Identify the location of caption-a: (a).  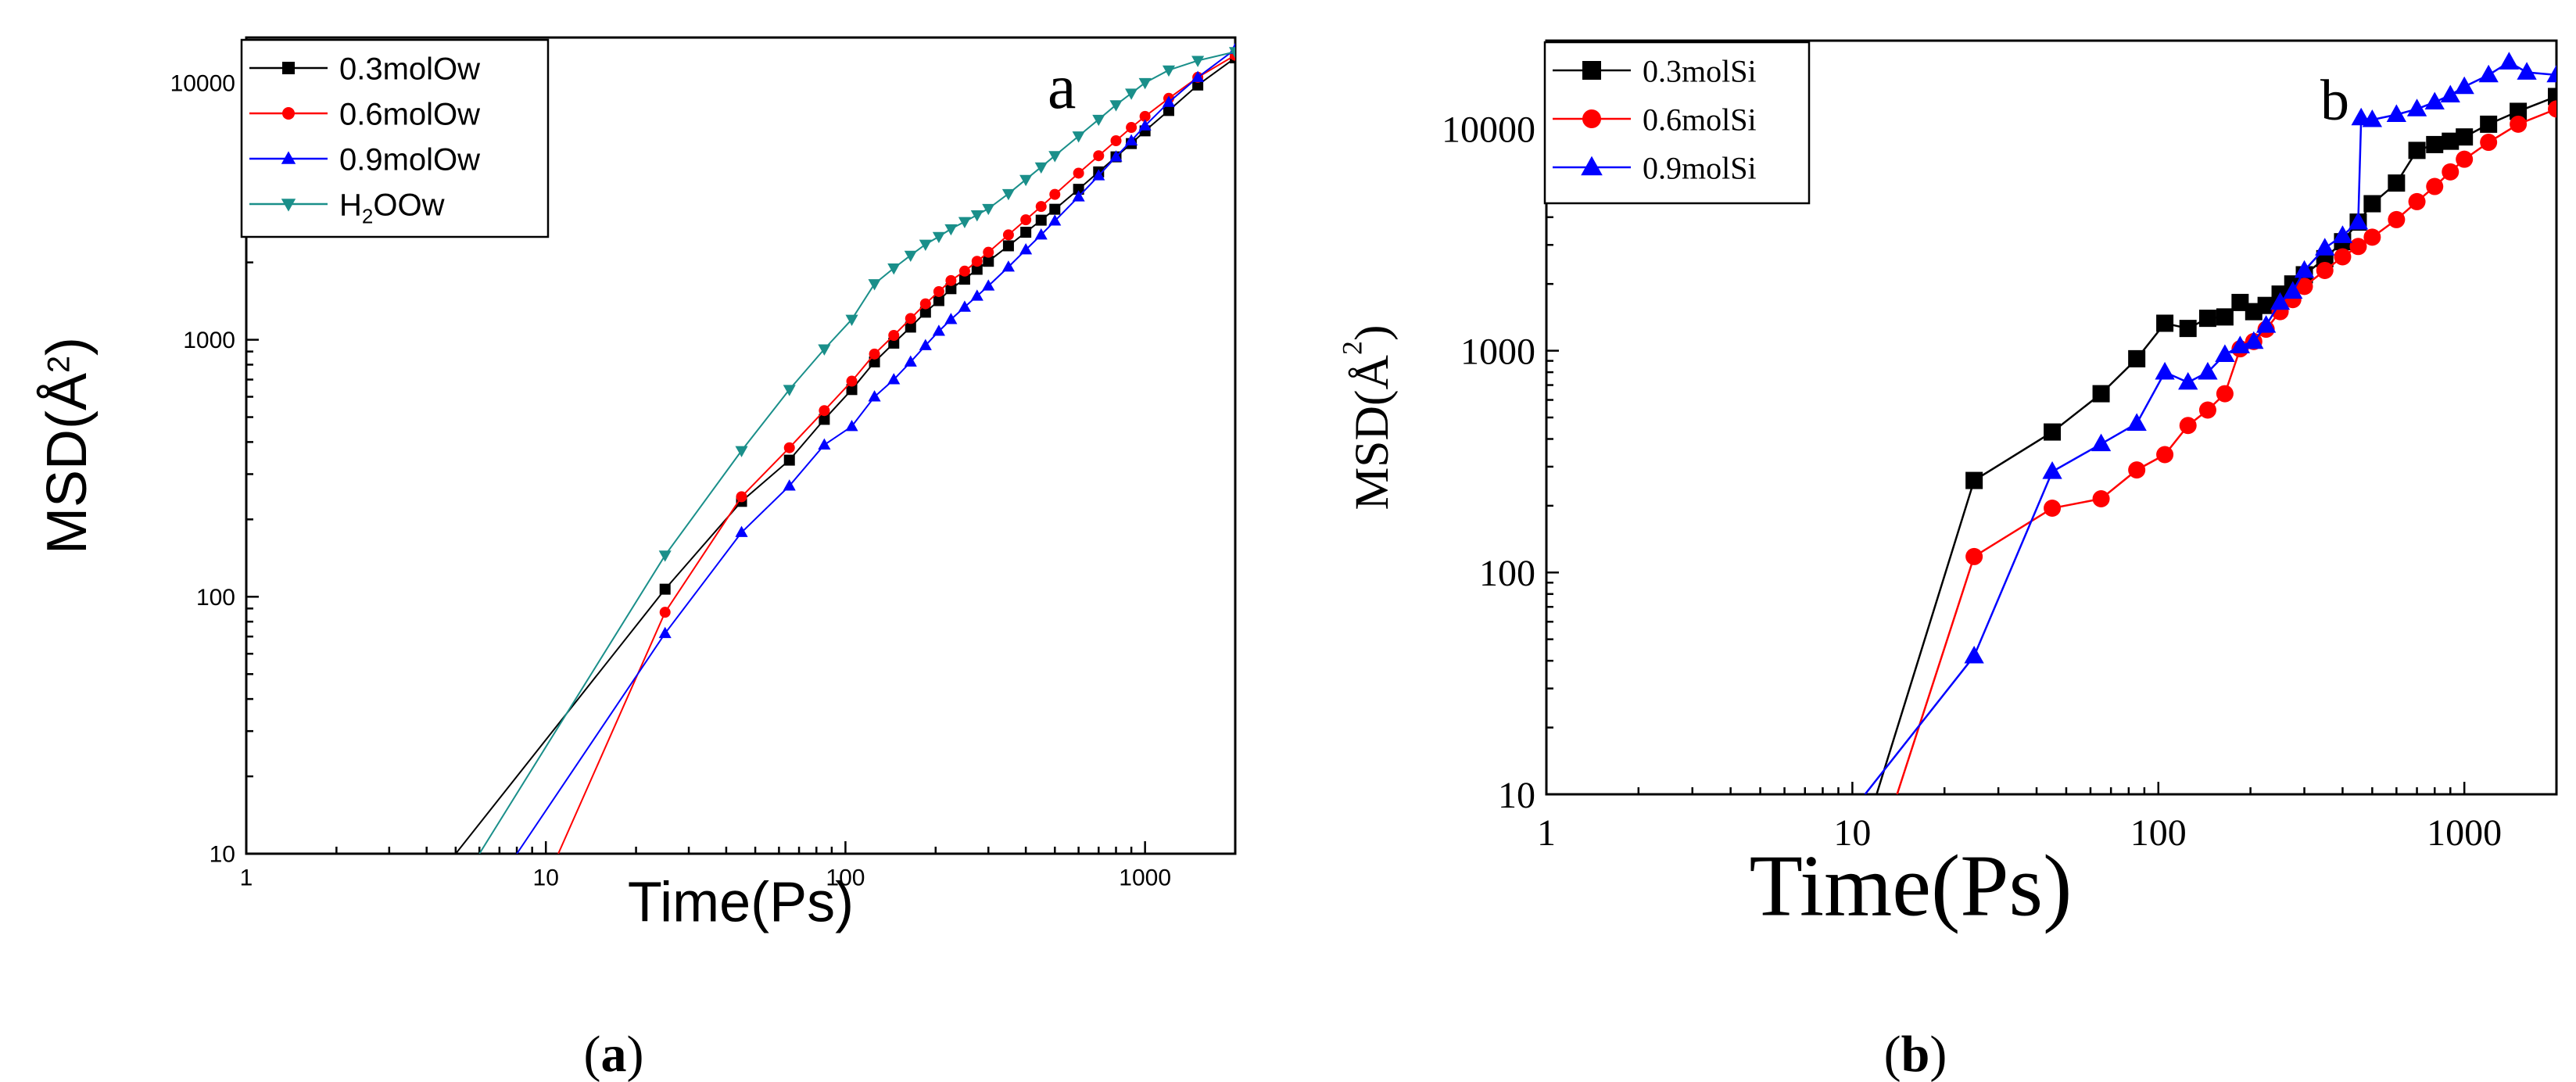
(614, 1054).